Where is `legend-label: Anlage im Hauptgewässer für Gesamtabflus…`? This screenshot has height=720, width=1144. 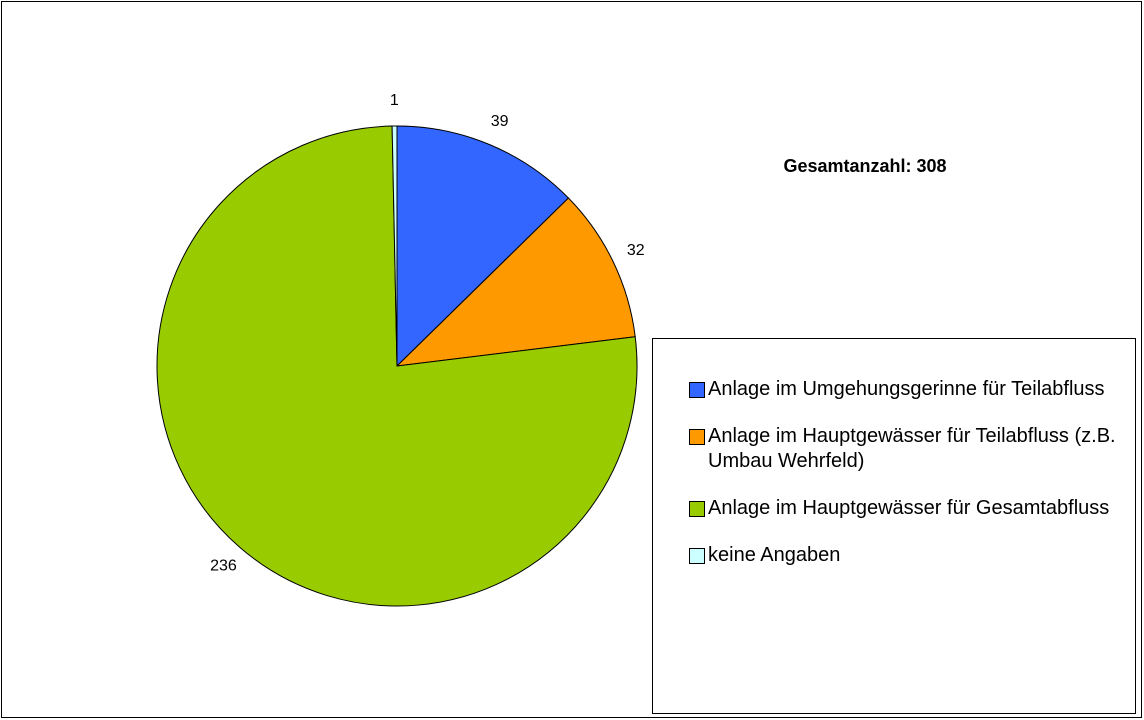
legend-label: Anlage im Hauptgewässer für Gesamtabflus… is located at coordinates (909, 508).